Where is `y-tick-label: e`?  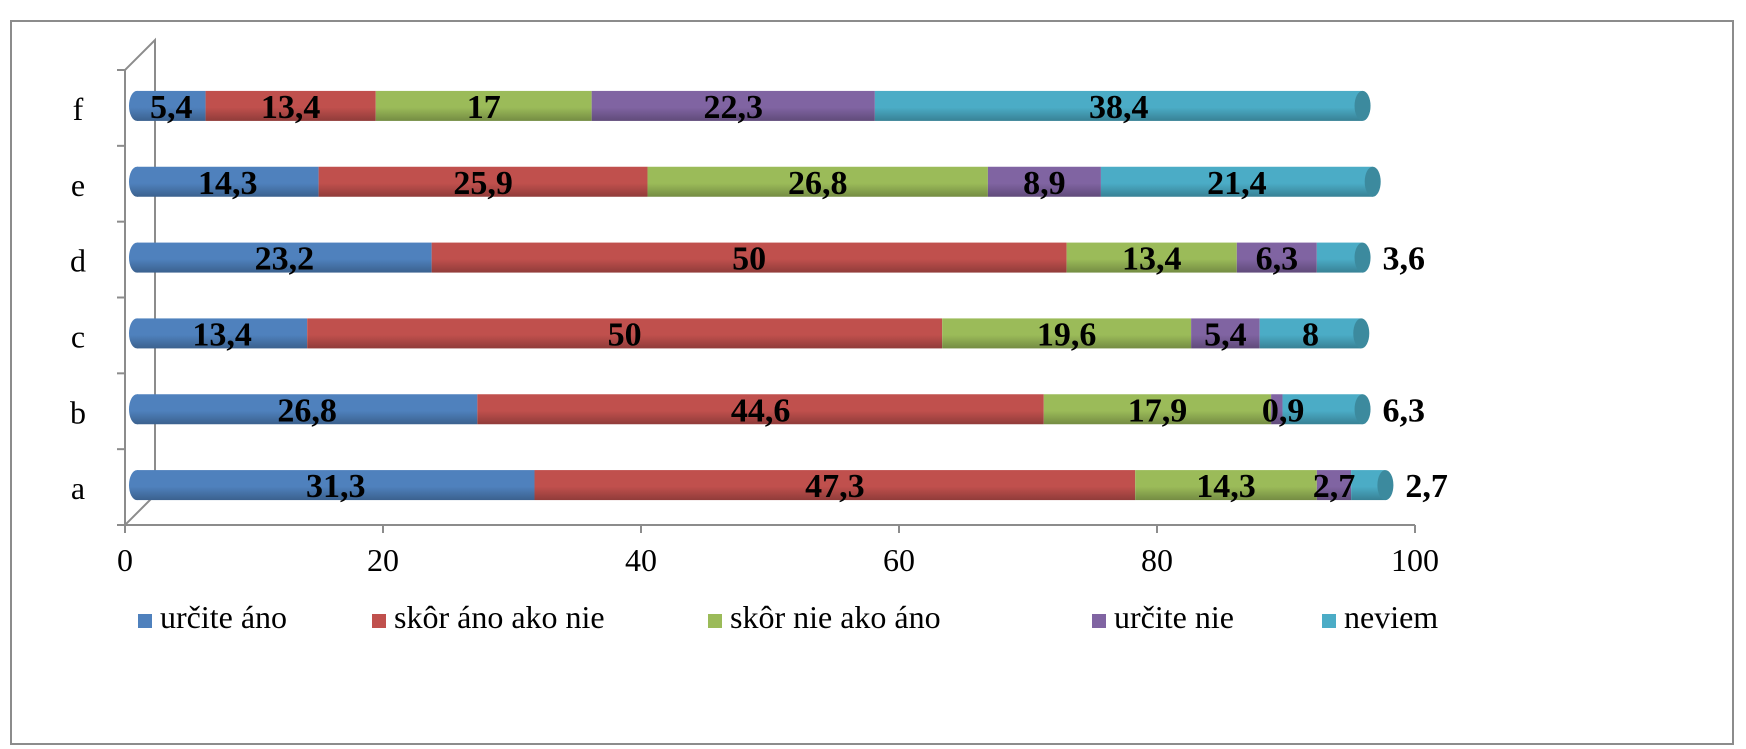 y-tick-label: e is located at coordinates (78, 185).